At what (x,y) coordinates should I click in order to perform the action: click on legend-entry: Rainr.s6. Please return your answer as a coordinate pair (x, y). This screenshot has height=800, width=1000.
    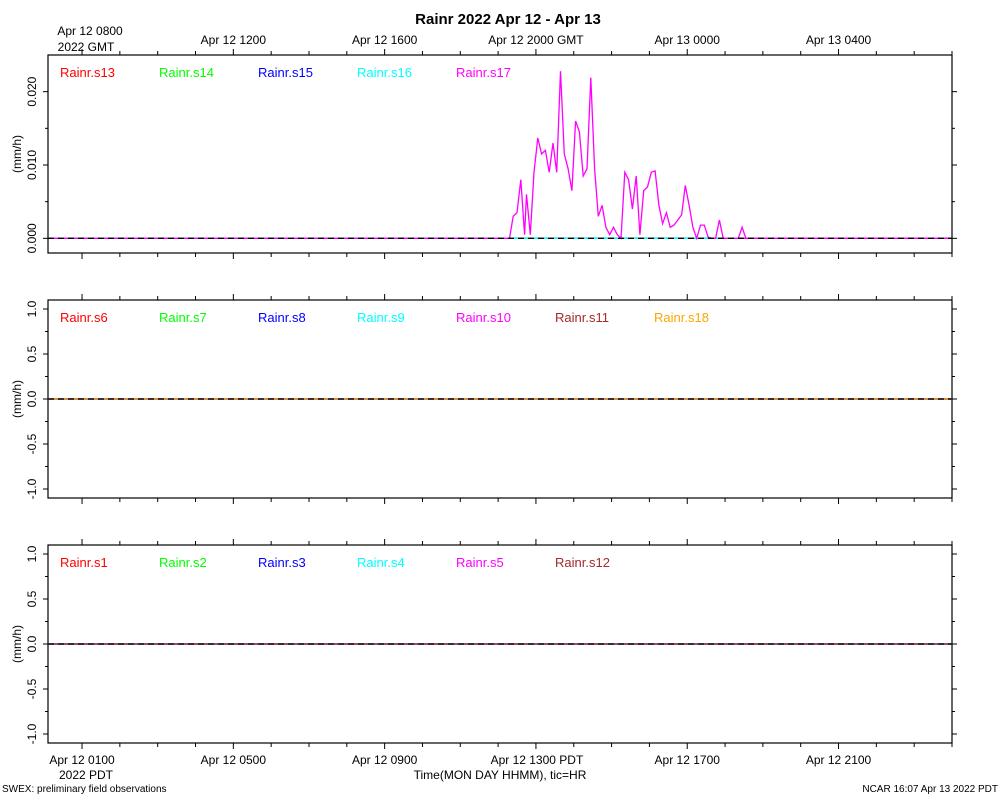
    Looking at the image, I should click on (84, 317).